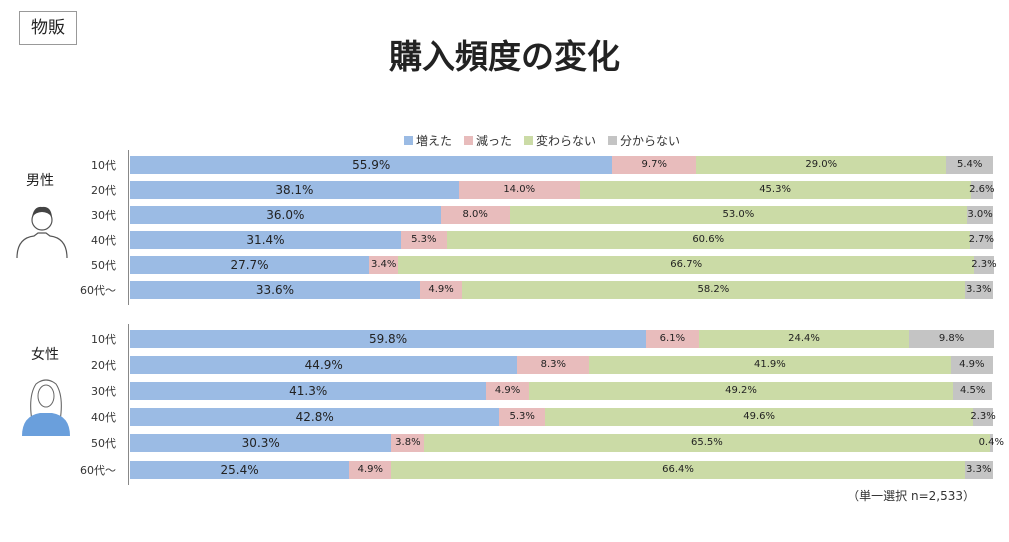 Image resolution: width=1009 pixels, height=542 pixels. Describe the element at coordinates (434, 141) in the screenshot. I see `legend-label: 増えた` at that location.